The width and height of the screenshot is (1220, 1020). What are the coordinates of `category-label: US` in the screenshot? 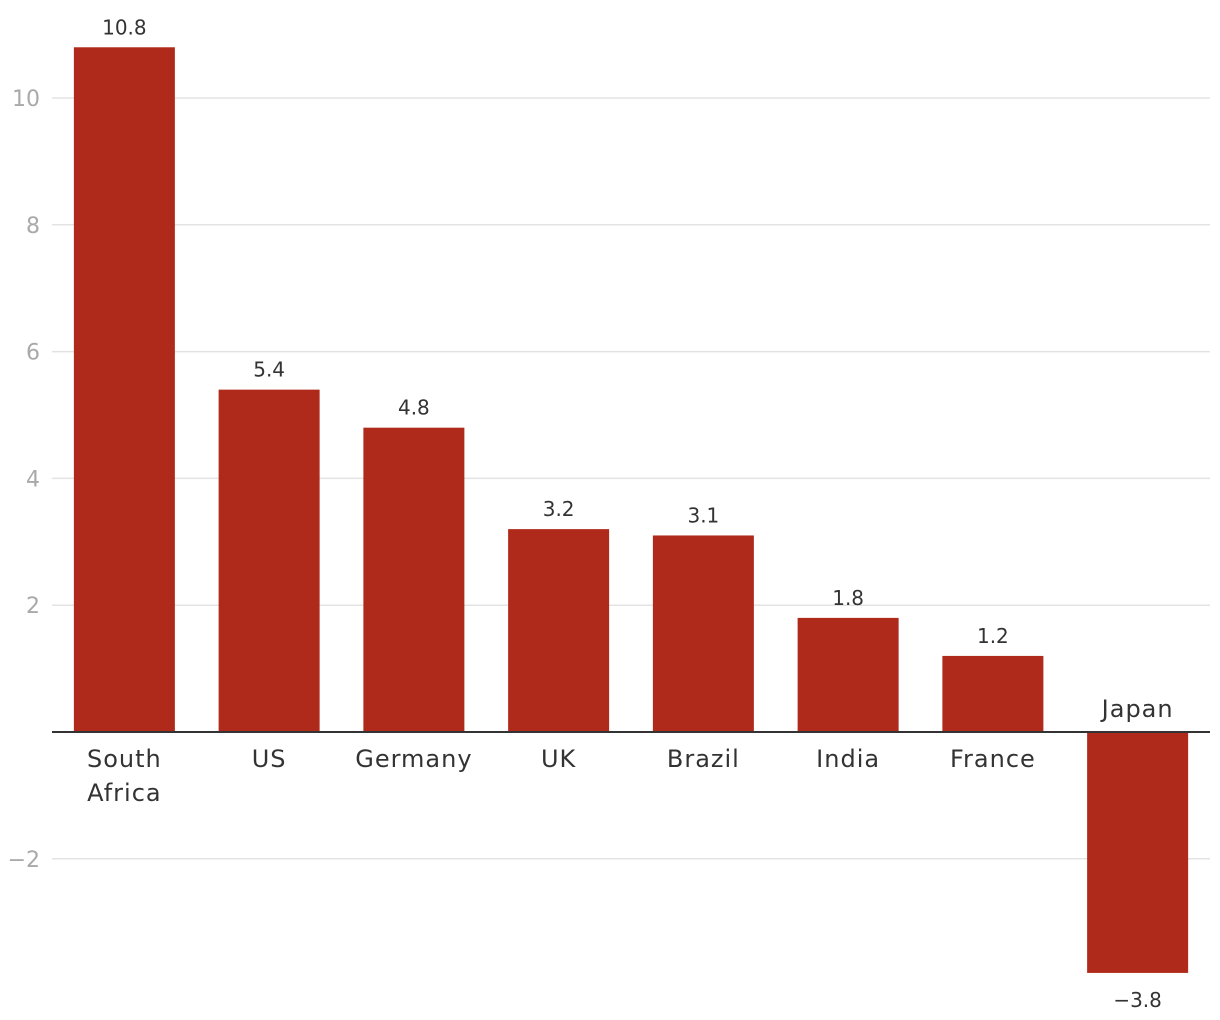 It's located at (269, 759).